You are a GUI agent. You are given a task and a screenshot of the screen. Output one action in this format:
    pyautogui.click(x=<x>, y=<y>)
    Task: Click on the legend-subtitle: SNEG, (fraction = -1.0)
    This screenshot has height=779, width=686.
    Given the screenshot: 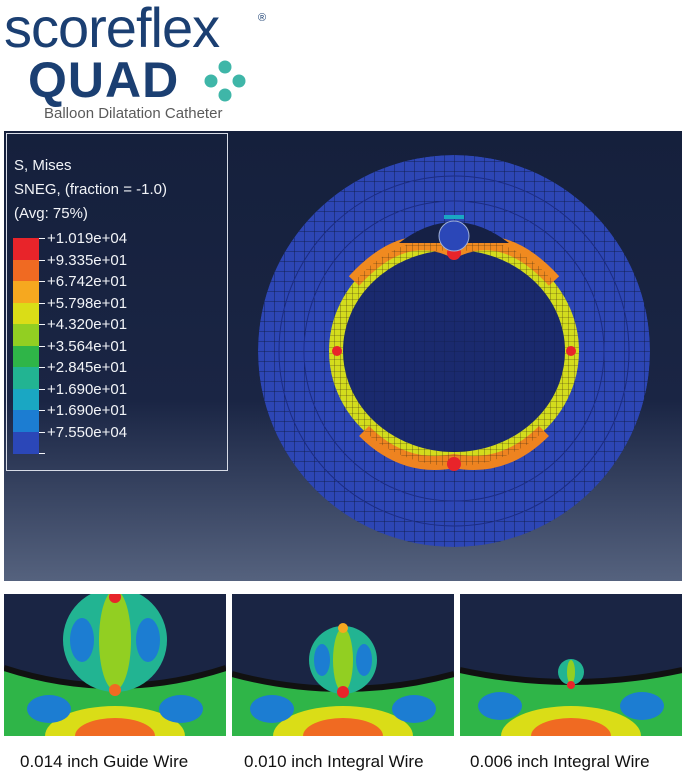 What is the action you would take?
    pyautogui.click(x=90, y=189)
    